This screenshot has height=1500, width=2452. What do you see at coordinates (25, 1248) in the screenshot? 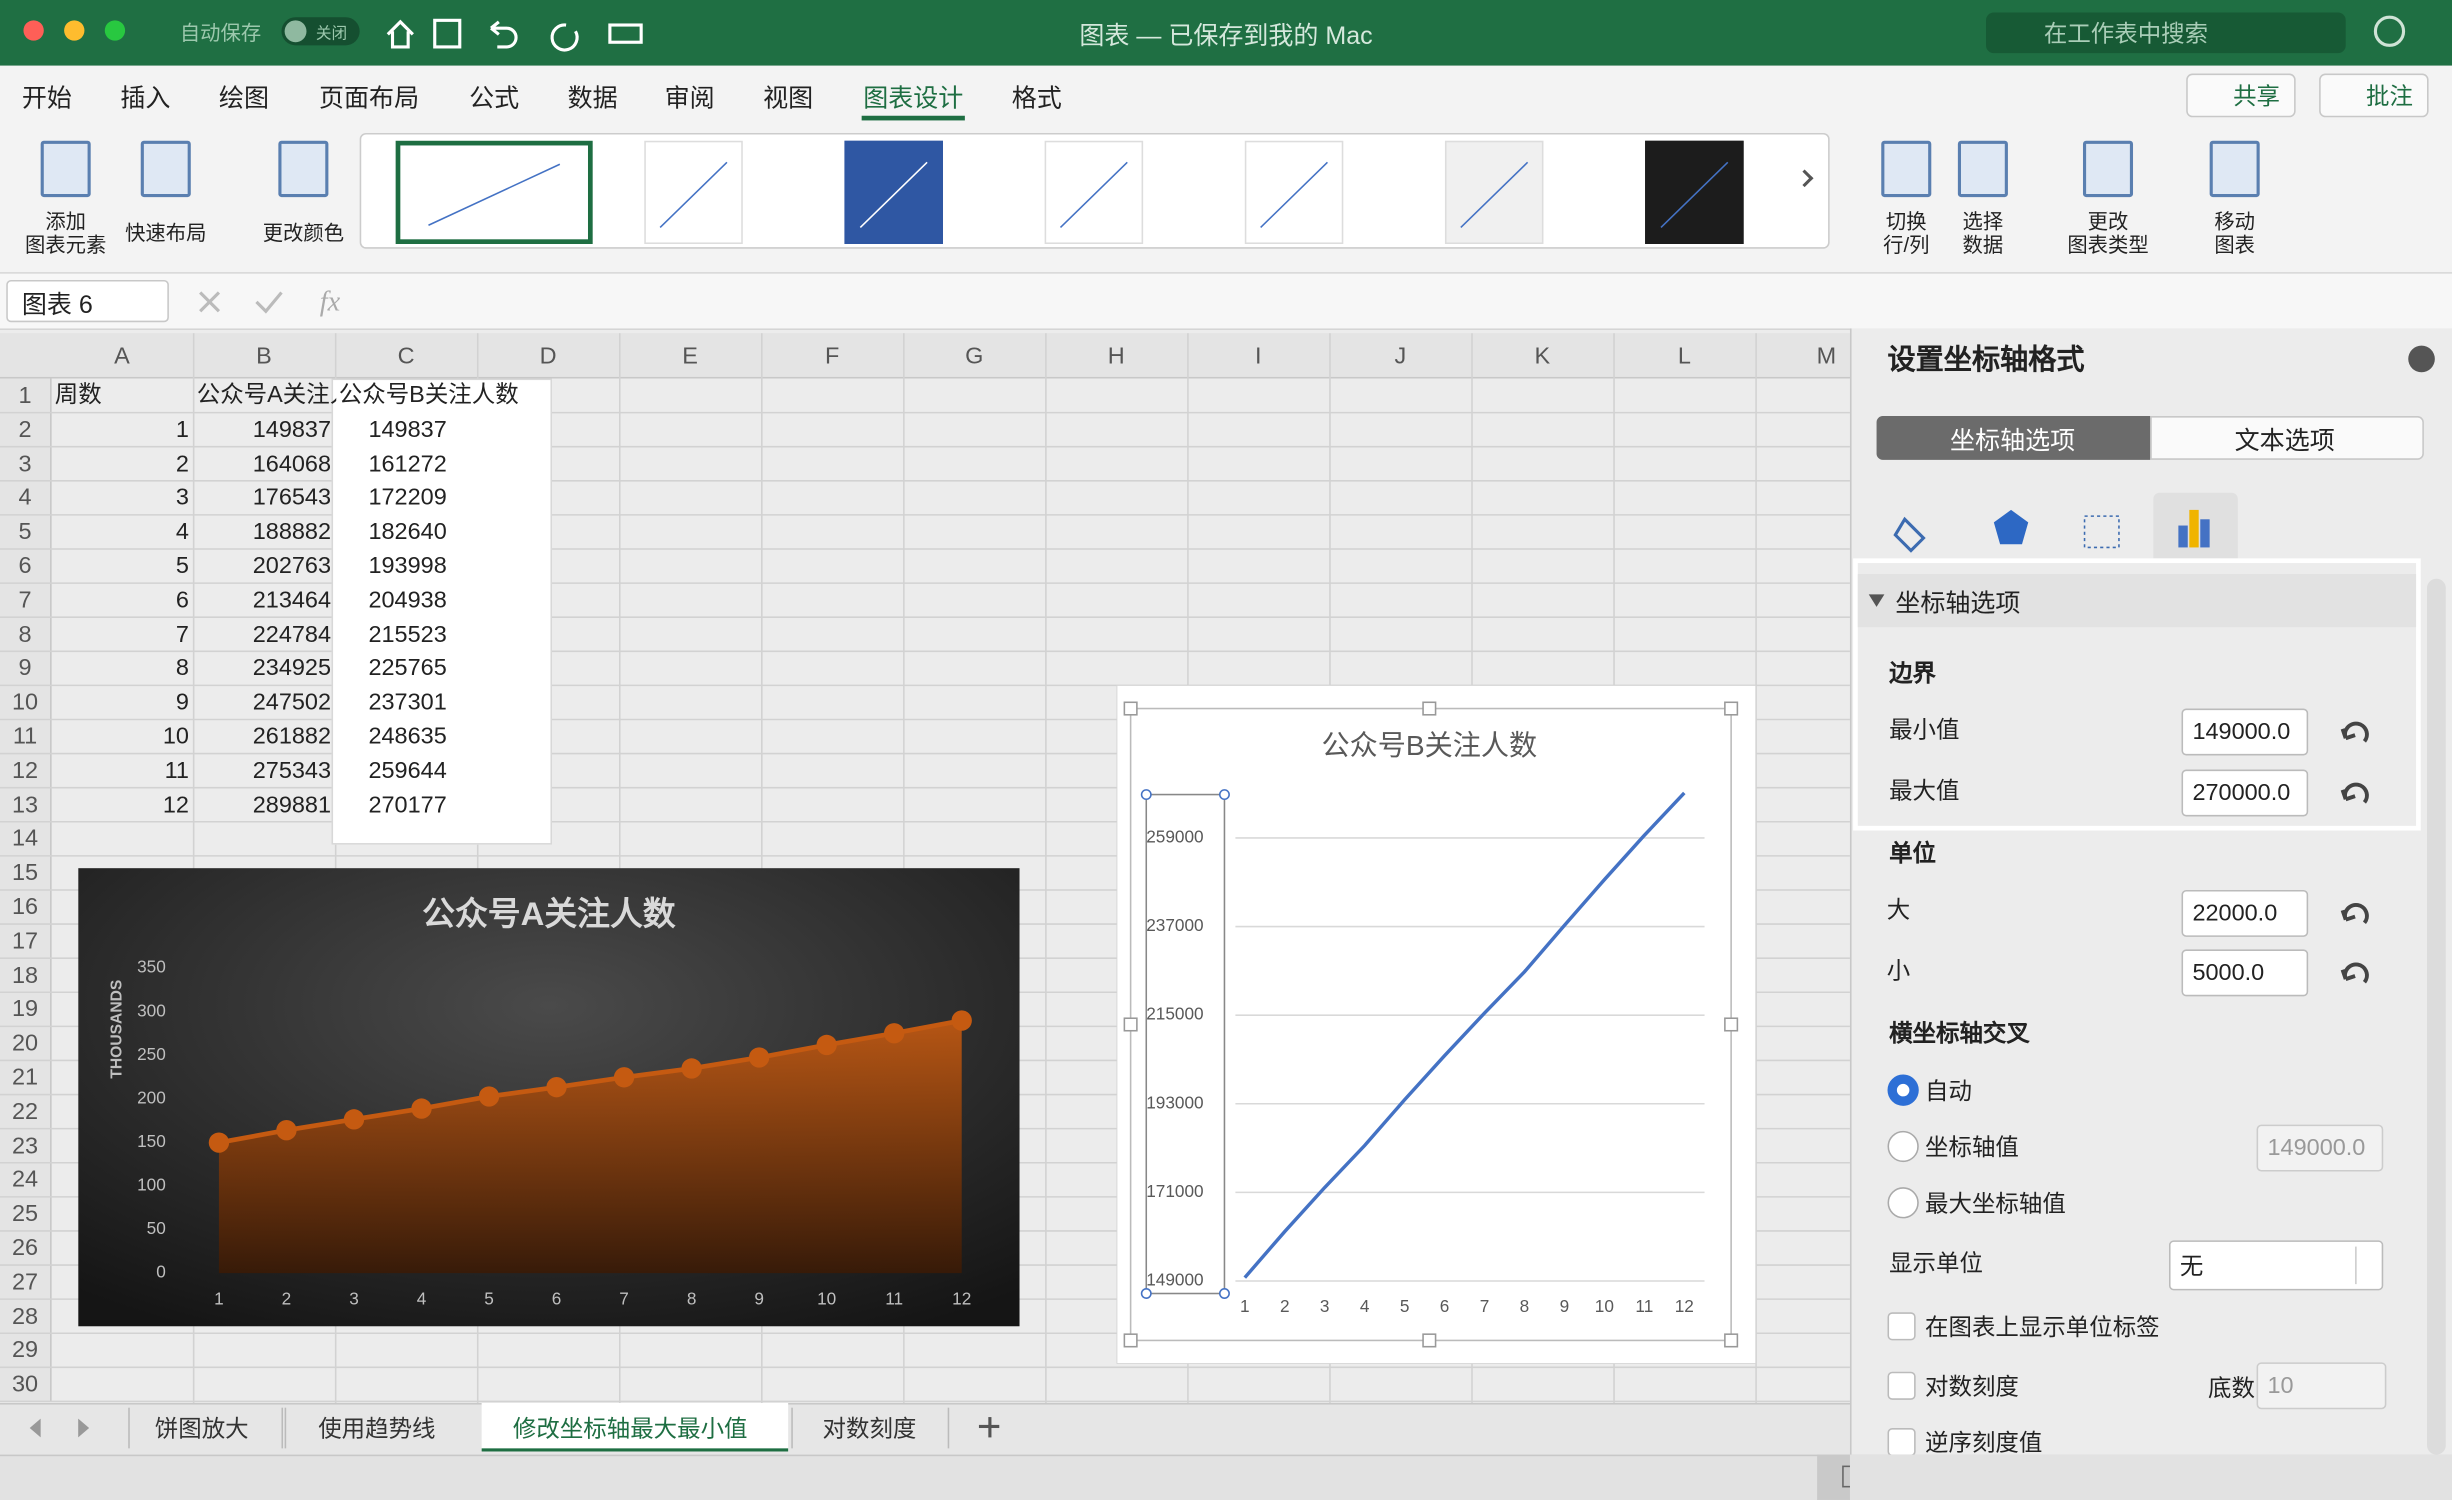
I see `row-header: 26` at bounding box center [25, 1248].